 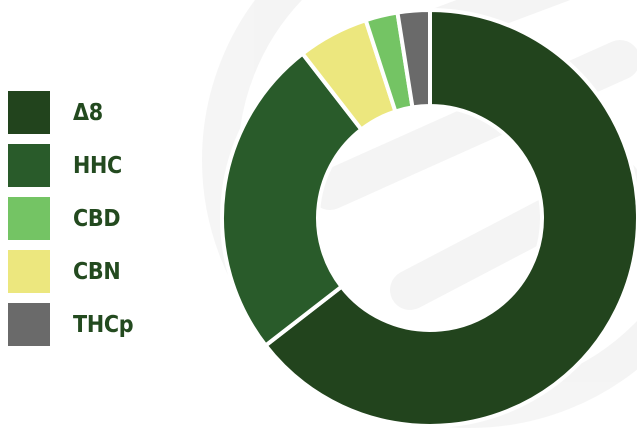 I want to click on legend-label-hhc: HHC, so click(x=97, y=165).